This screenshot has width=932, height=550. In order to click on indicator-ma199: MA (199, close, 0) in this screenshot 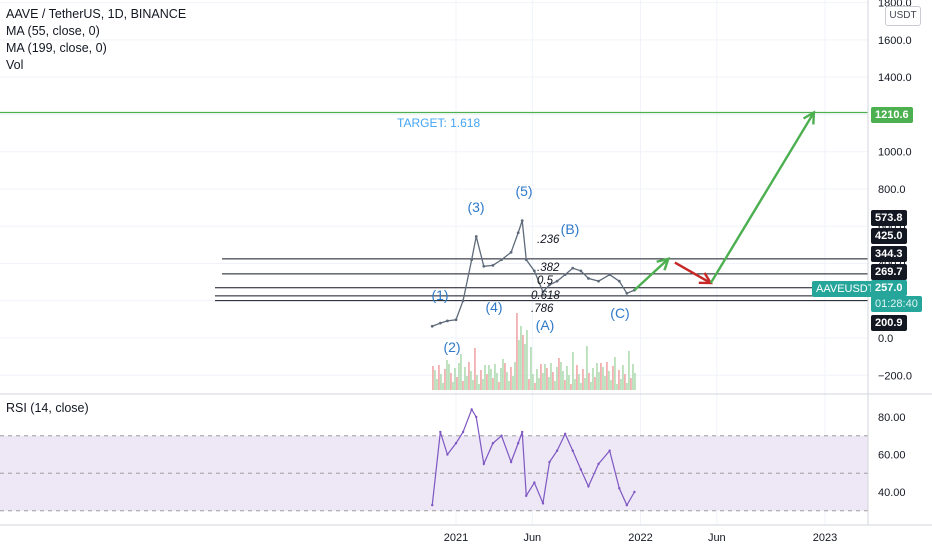, I will do `click(56, 48)`.